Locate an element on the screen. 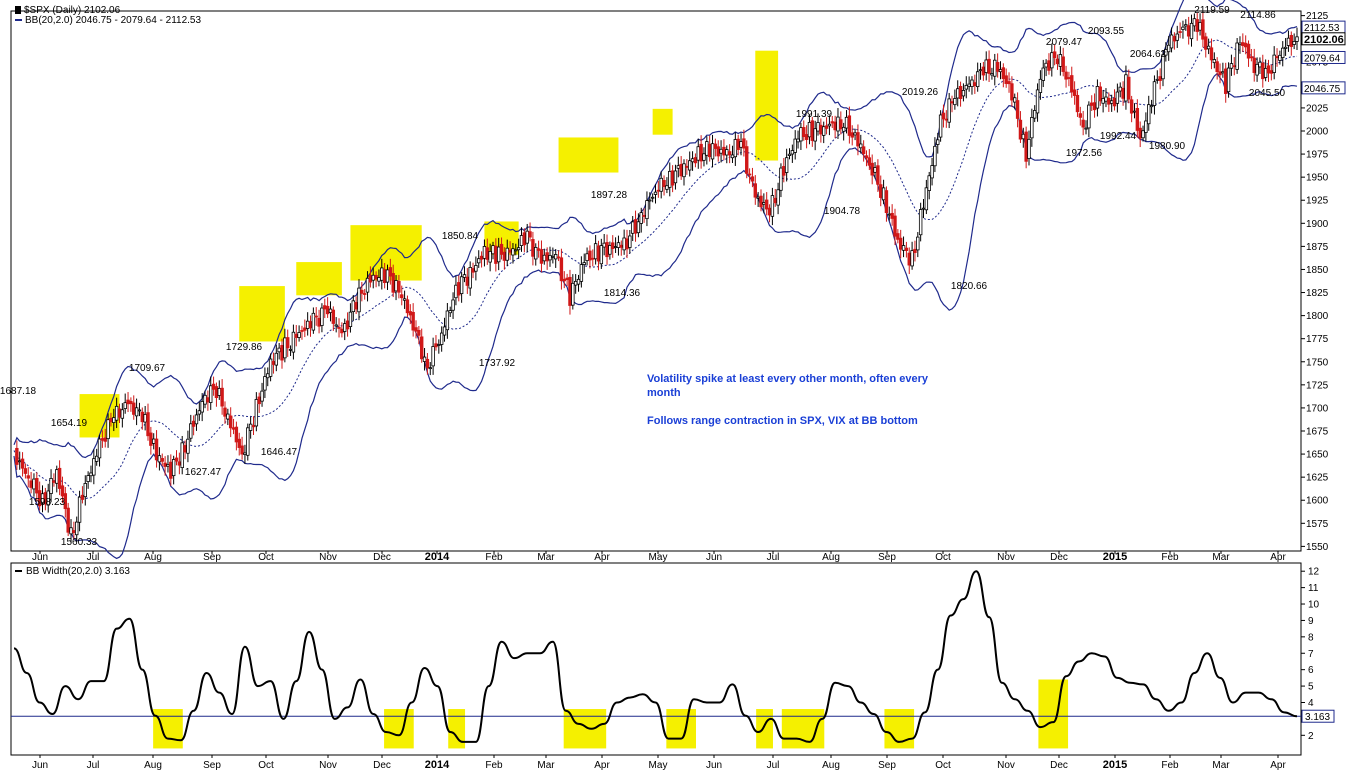  width-tick-label: 10 is located at coordinates (1314, 605).